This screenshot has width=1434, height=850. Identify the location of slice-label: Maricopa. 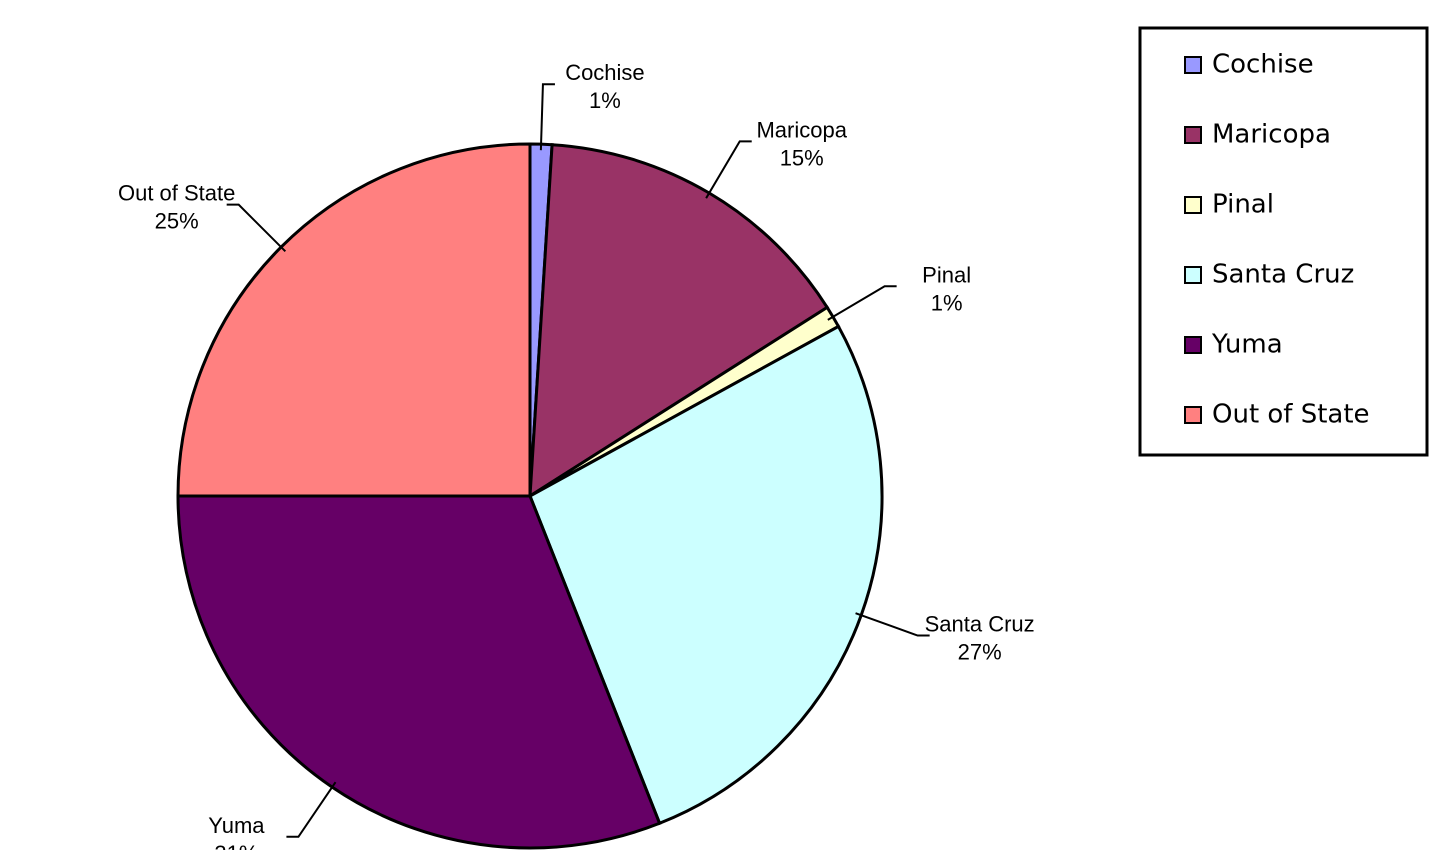
(801, 129).